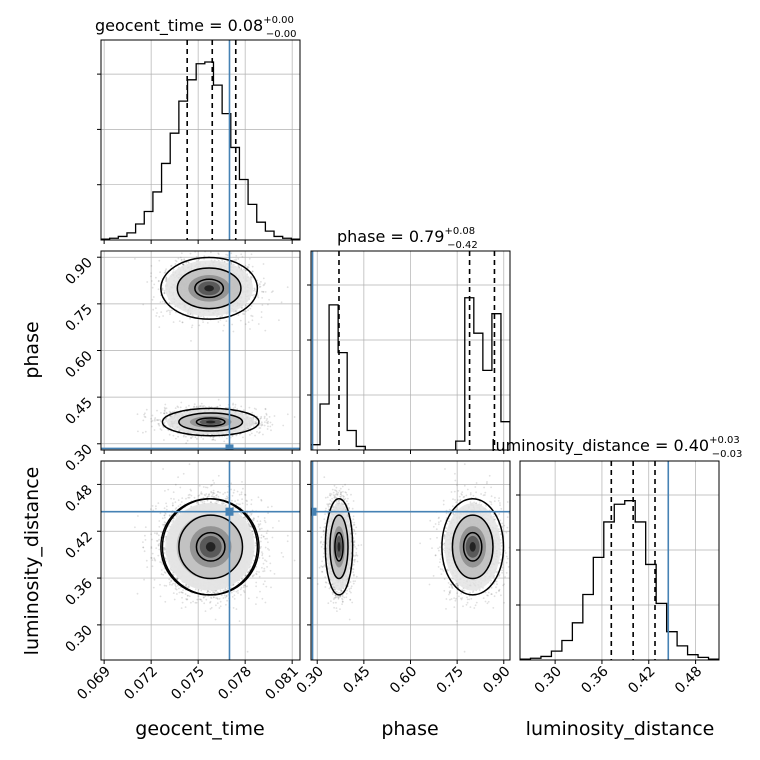  I want to click on panel-hist-geocent_time, so click(200, 140).